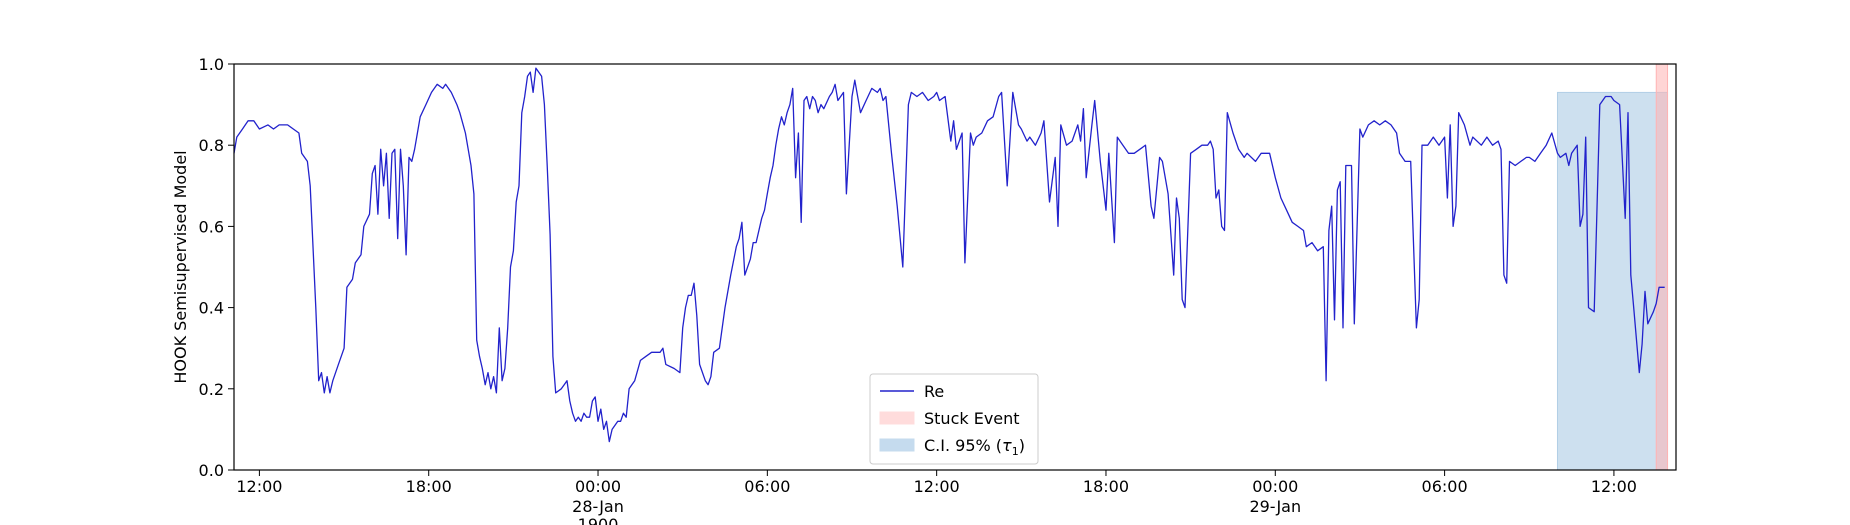 This screenshot has width=1850, height=525. I want to click on y-tick-label: 0.0, so click(211, 470).